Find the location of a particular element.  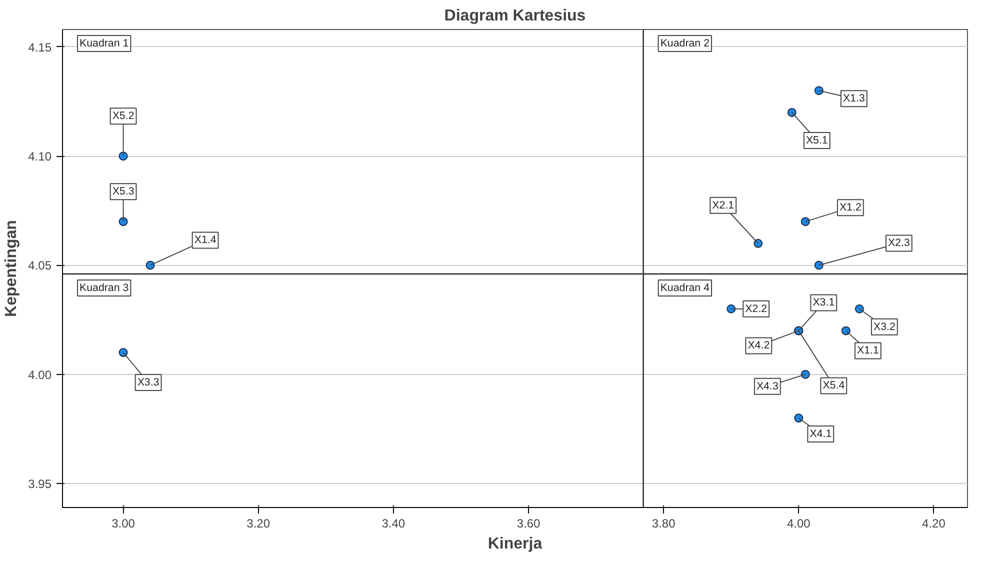

y-axis-title: Kepentingan is located at coordinates (11, 268).